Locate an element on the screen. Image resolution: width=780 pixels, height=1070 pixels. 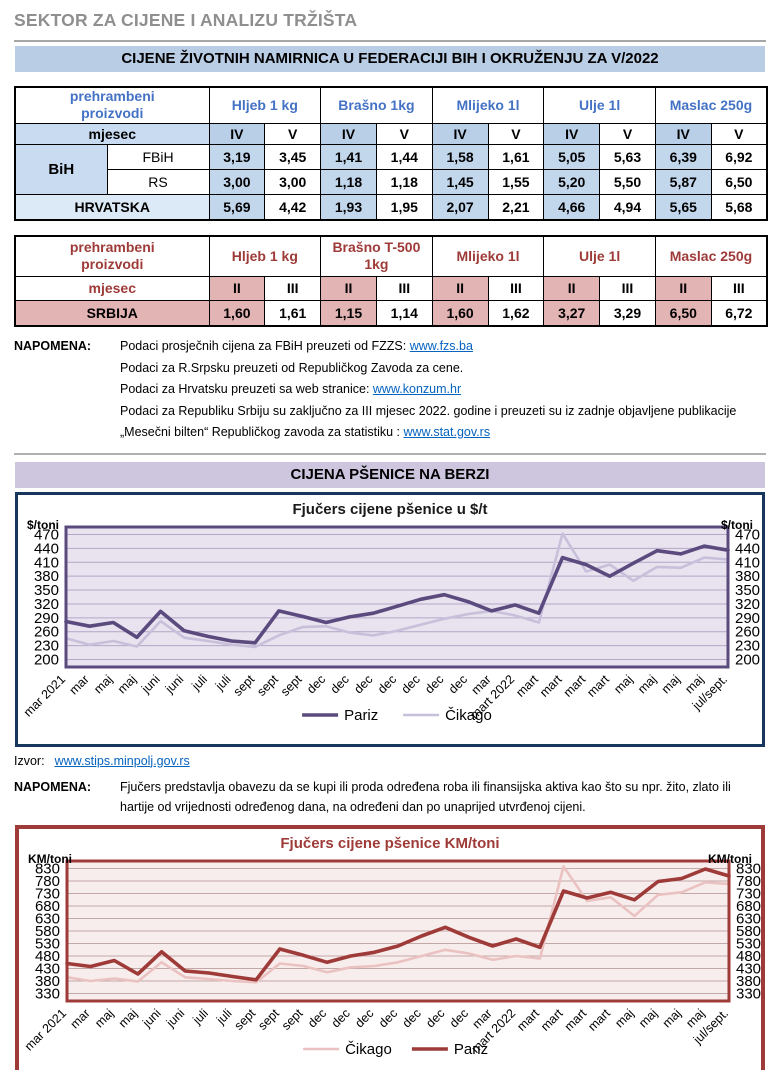
source-link: www.konzum.hr is located at coordinates (417, 389).